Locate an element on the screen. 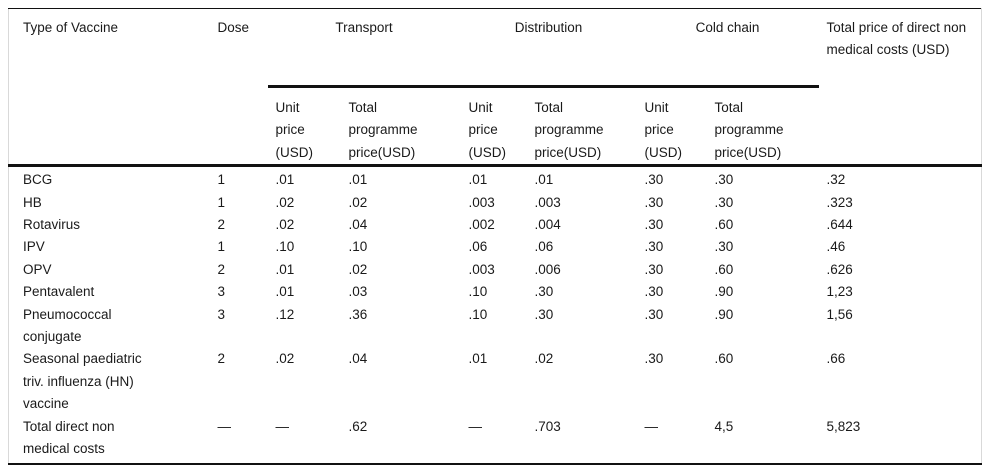  cell-distribution-unit: — is located at coordinates (493, 440).